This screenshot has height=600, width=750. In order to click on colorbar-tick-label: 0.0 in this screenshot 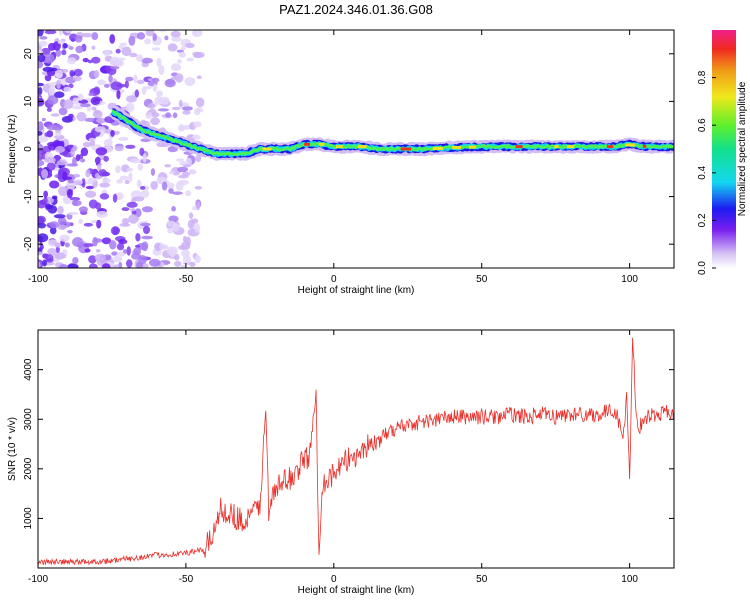, I will do `click(702, 268)`.